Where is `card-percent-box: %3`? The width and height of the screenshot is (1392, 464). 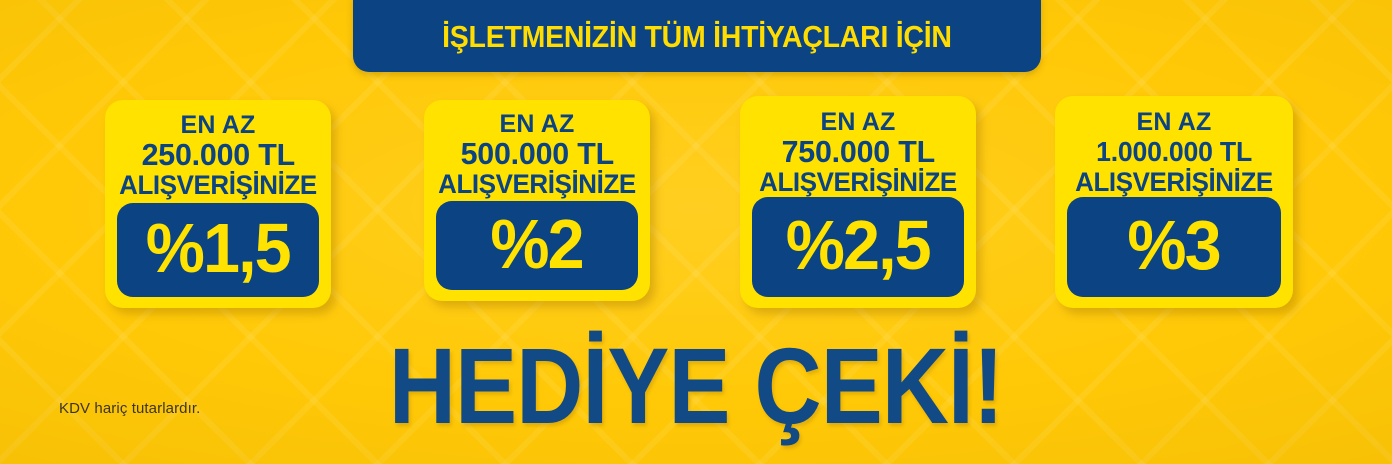 card-percent-box: %3 is located at coordinates (1174, 247).